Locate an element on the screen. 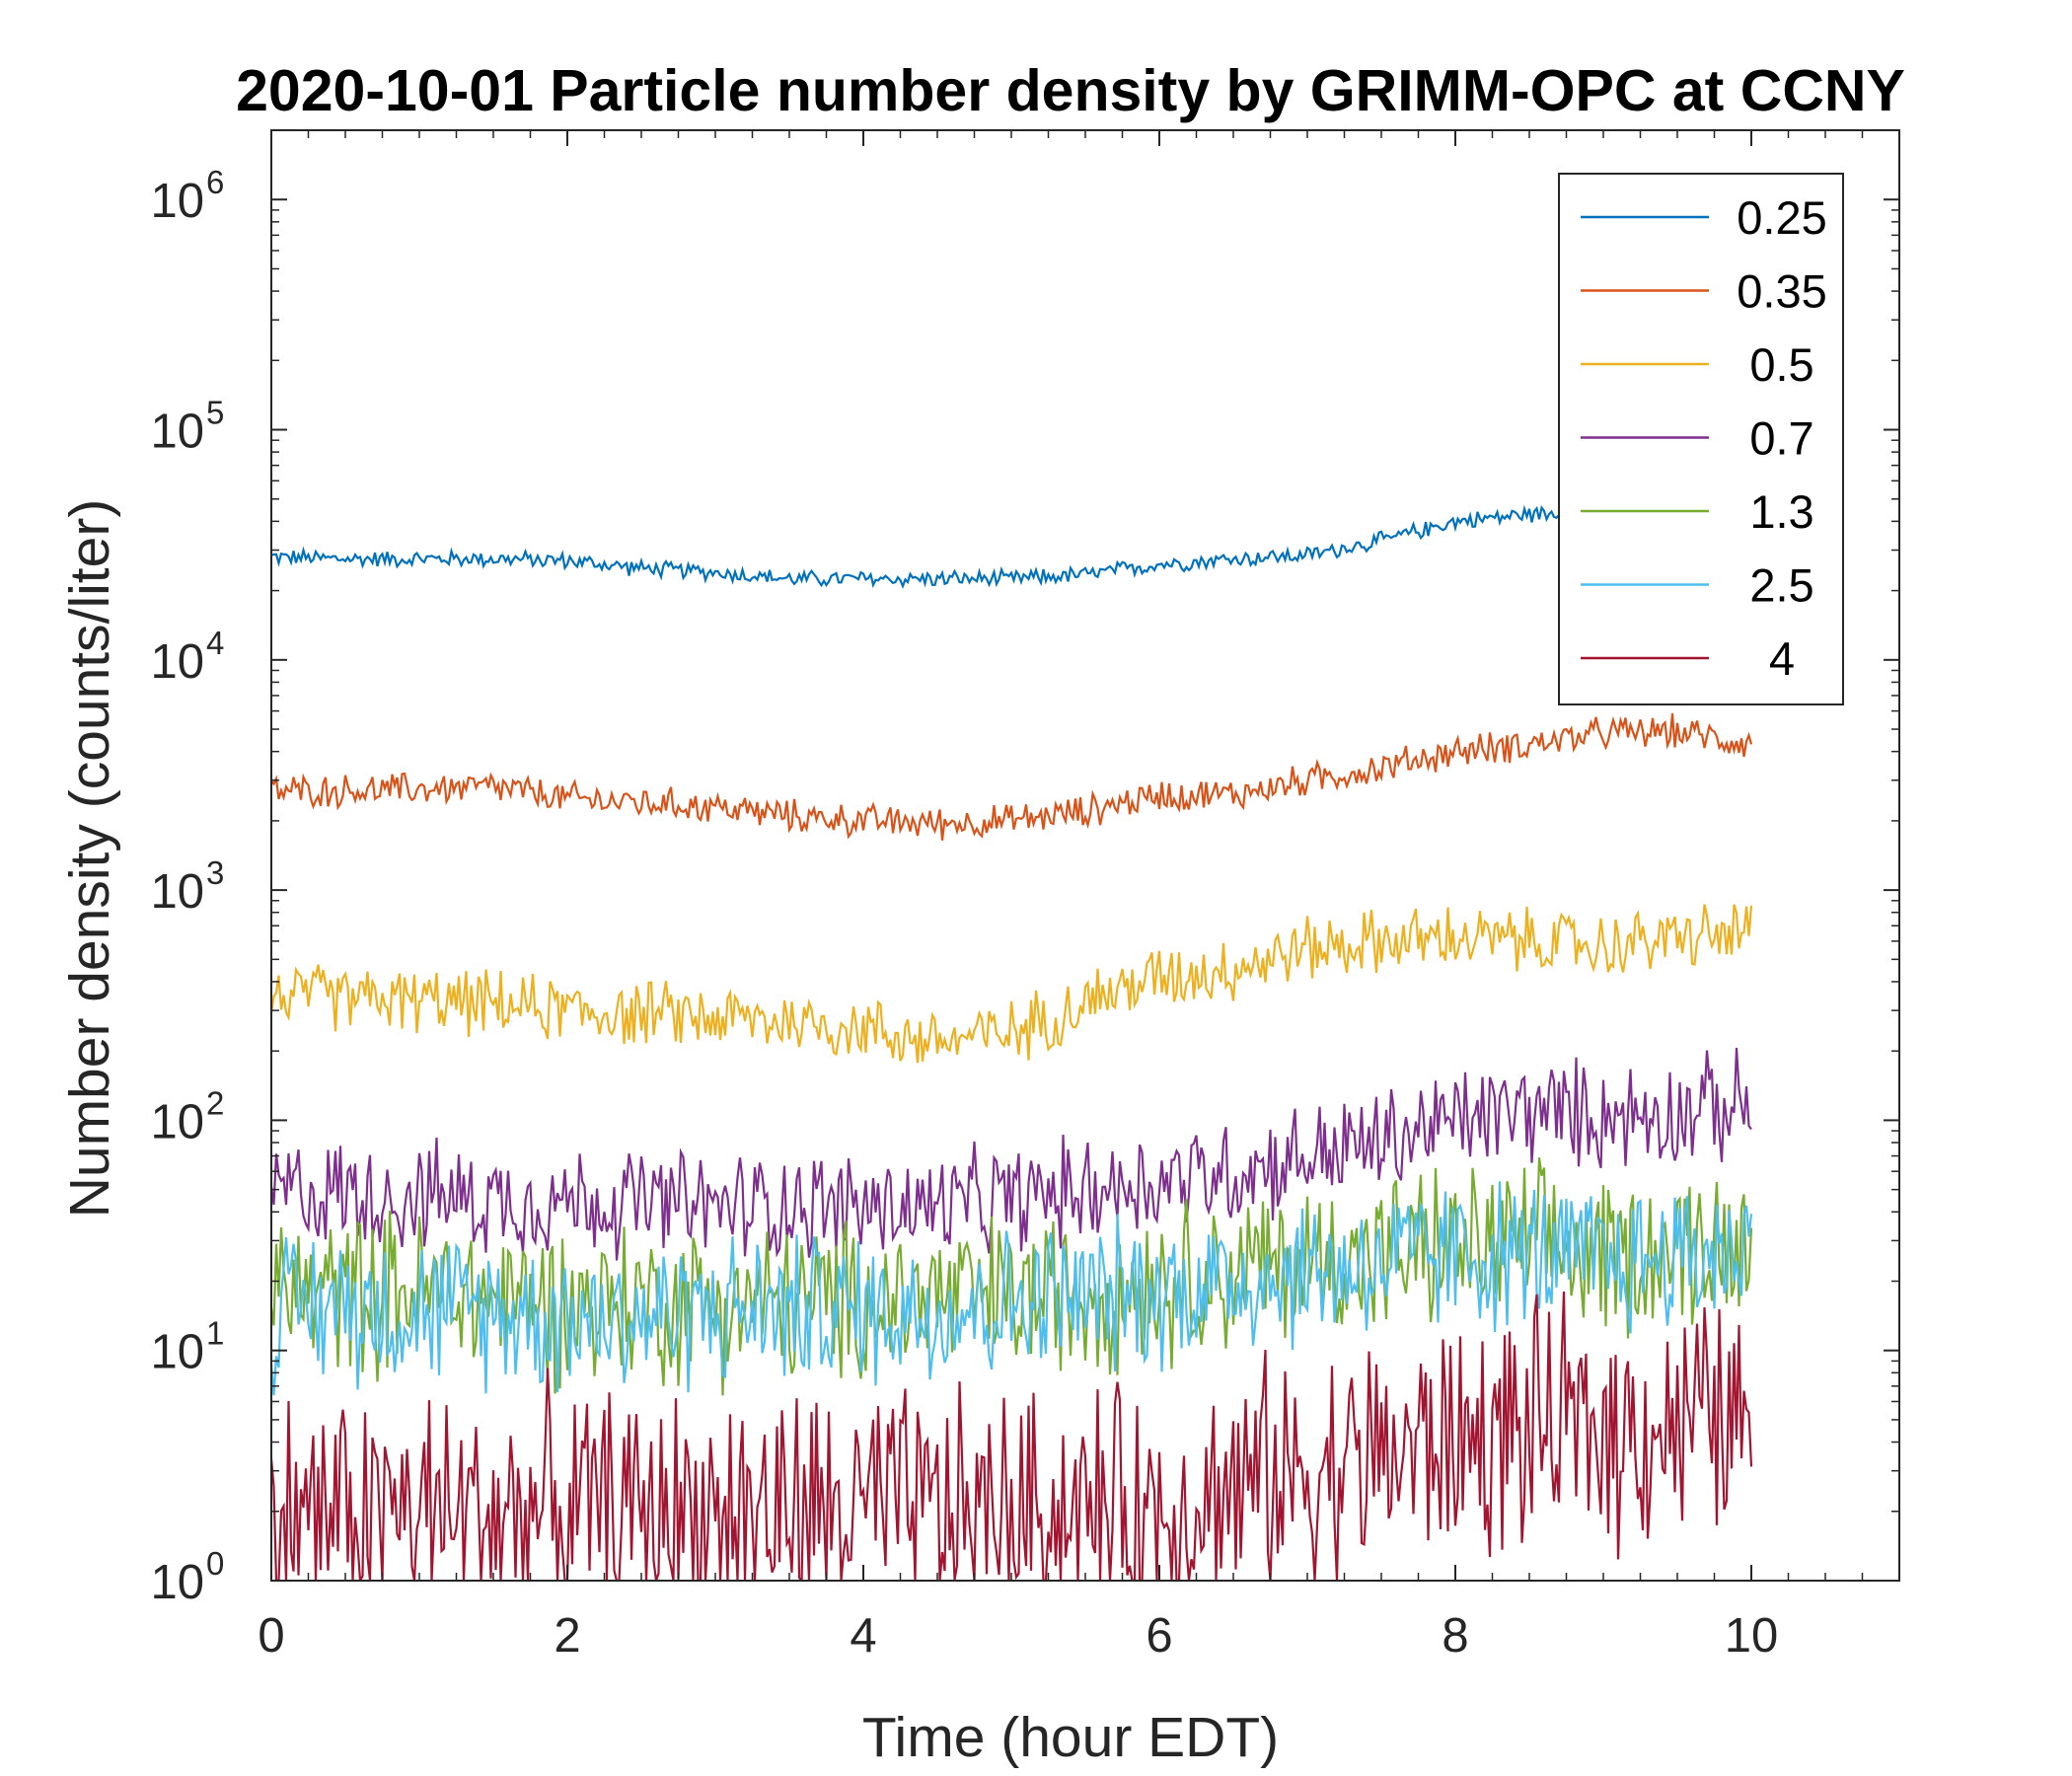  x-tick-label: 0 is located at coordinates (271, 1636).